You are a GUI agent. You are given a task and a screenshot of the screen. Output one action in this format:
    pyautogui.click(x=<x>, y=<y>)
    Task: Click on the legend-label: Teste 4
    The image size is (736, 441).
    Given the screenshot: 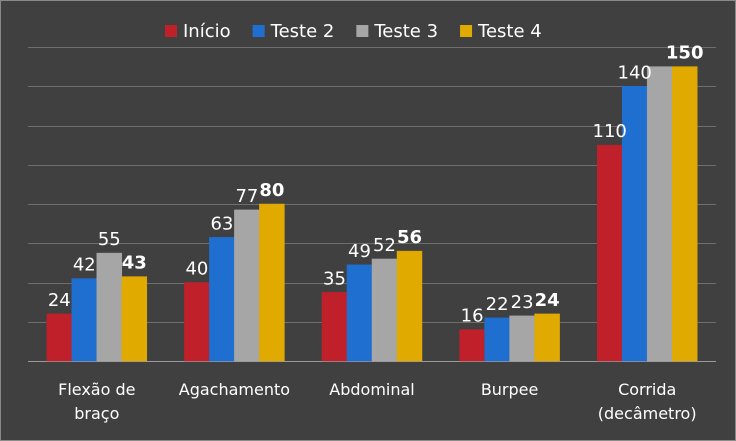 What is the action you would take?
    pyautogui.click(x=509, y=31)
    